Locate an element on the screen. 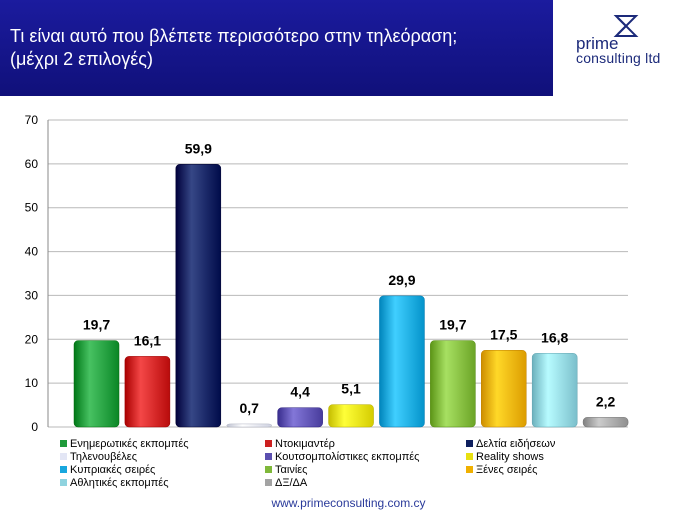 Image resolution: width=697 pixels, height=514 pixels. legend-label: Κυπριακές σειρές is located at coordinates (113, 470).